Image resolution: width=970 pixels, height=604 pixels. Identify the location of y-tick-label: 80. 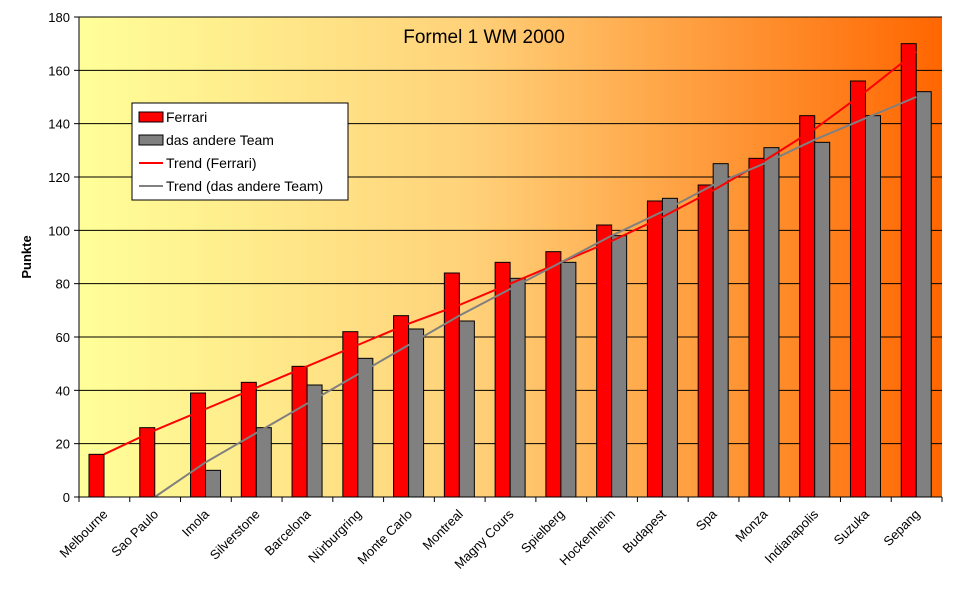
(63, 284).